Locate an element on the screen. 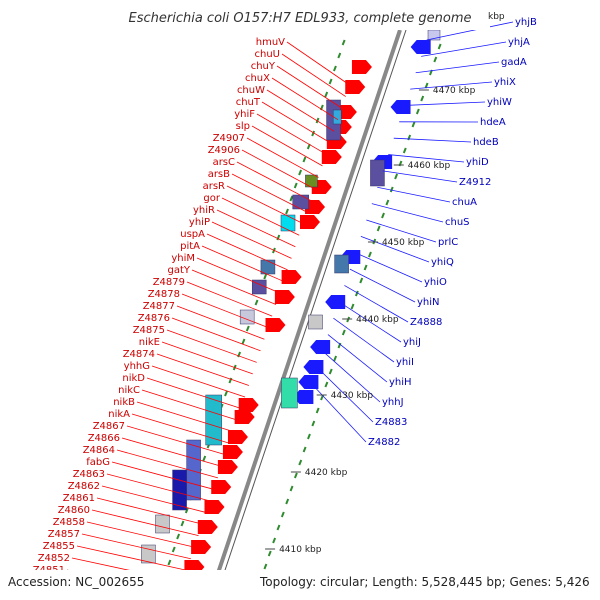  reverse-gene-label: yhhJ is located at coordinates (393, 402).